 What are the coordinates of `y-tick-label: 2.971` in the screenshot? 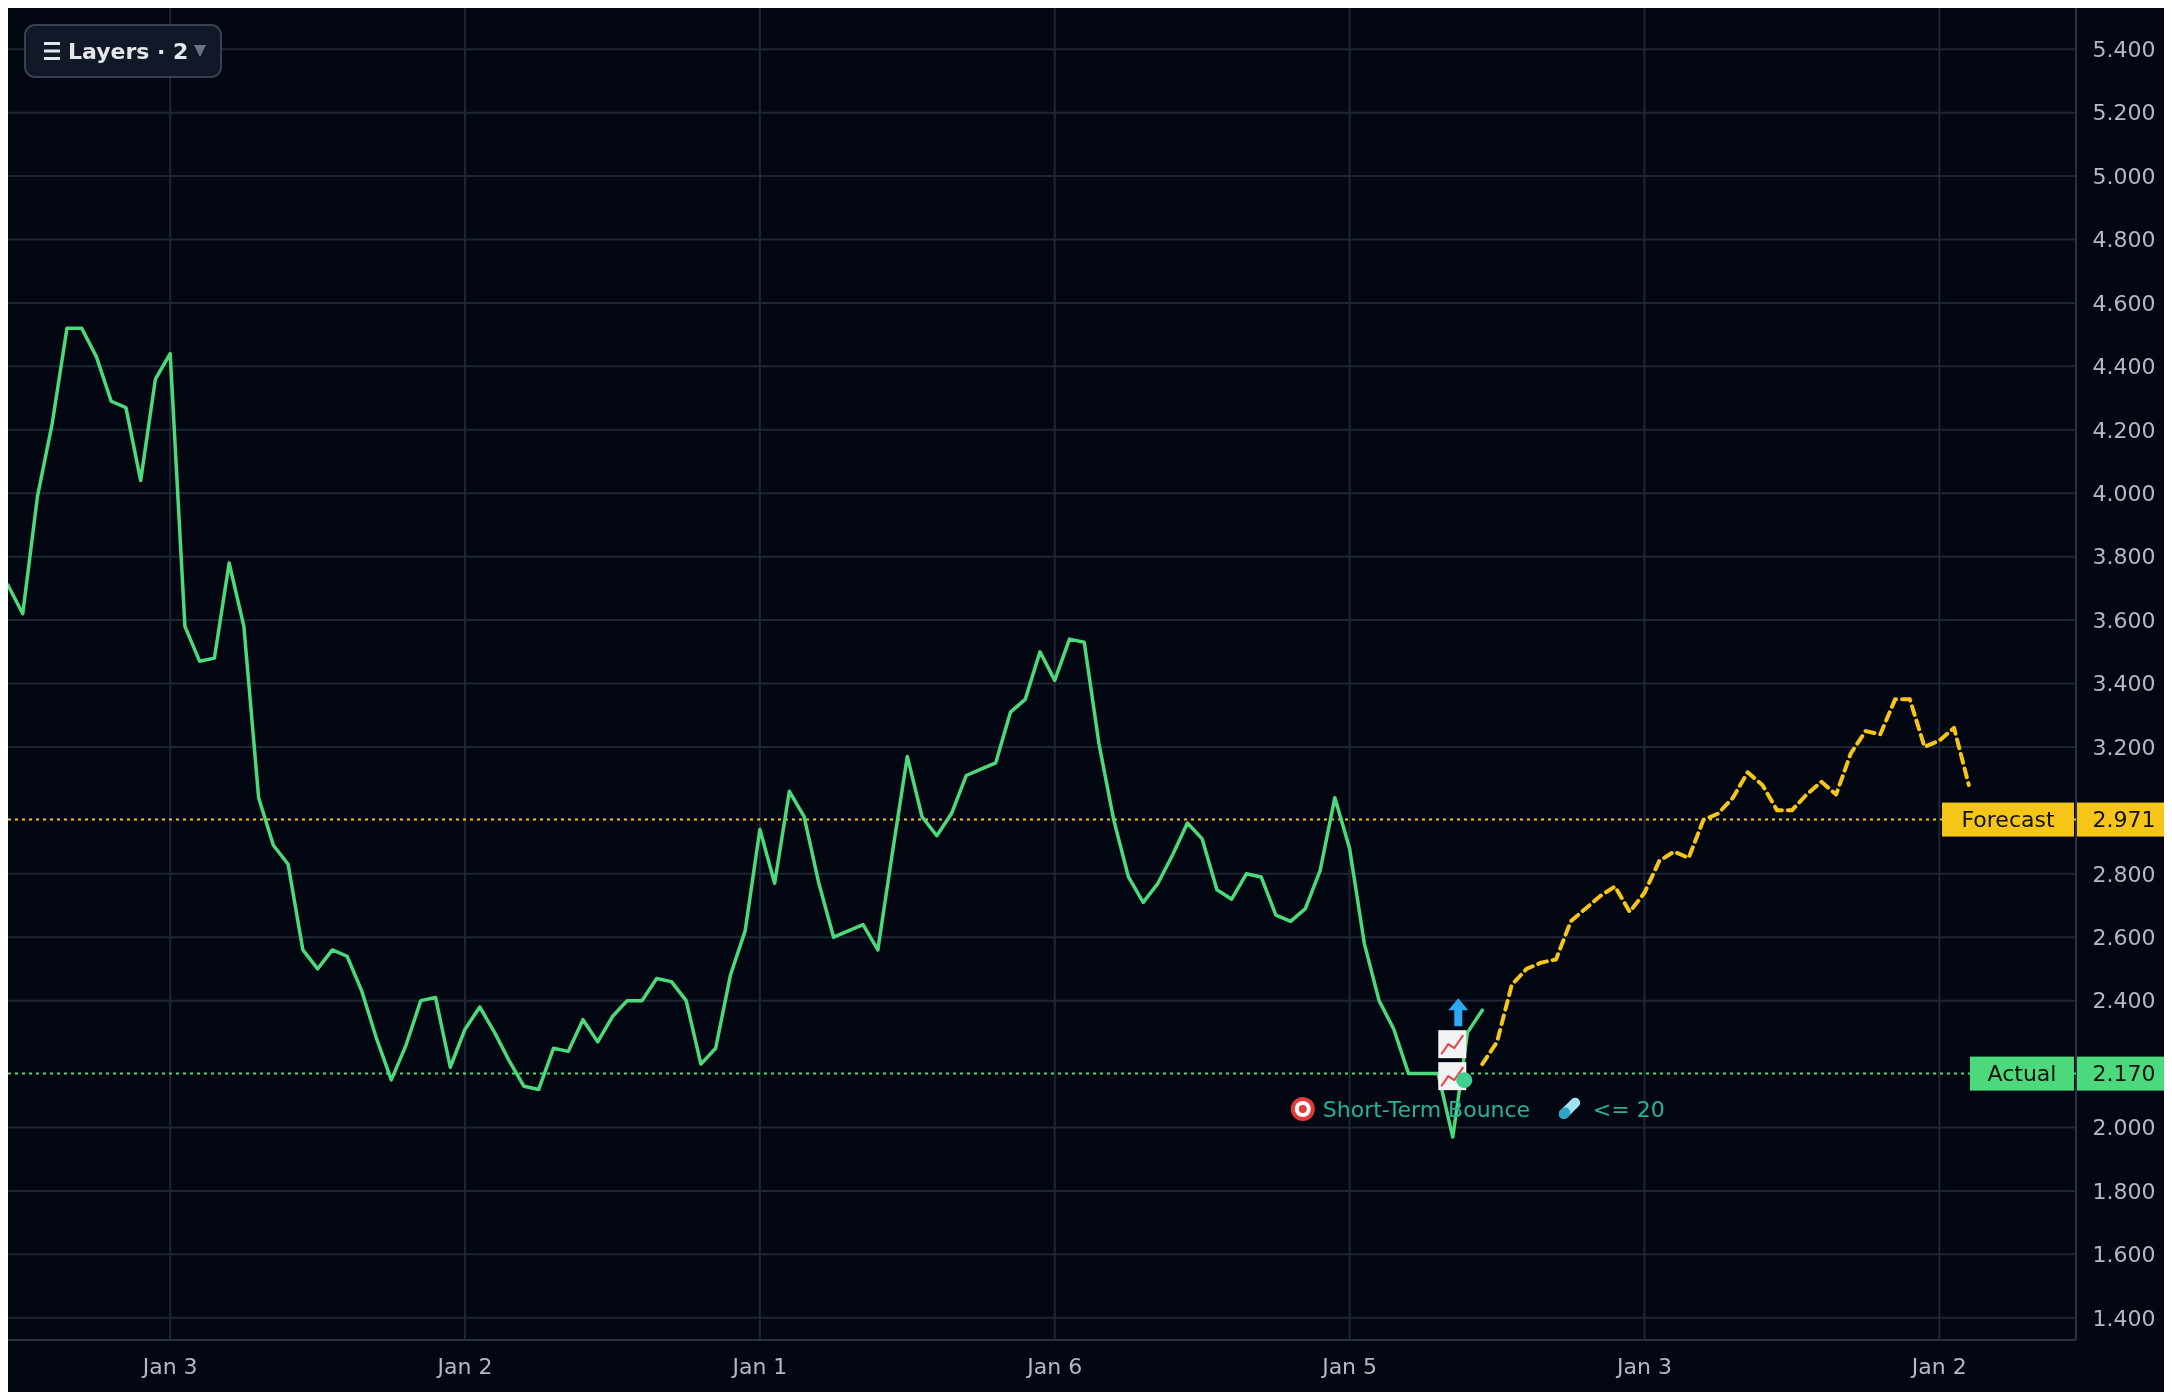 It's located at (2124, 820).